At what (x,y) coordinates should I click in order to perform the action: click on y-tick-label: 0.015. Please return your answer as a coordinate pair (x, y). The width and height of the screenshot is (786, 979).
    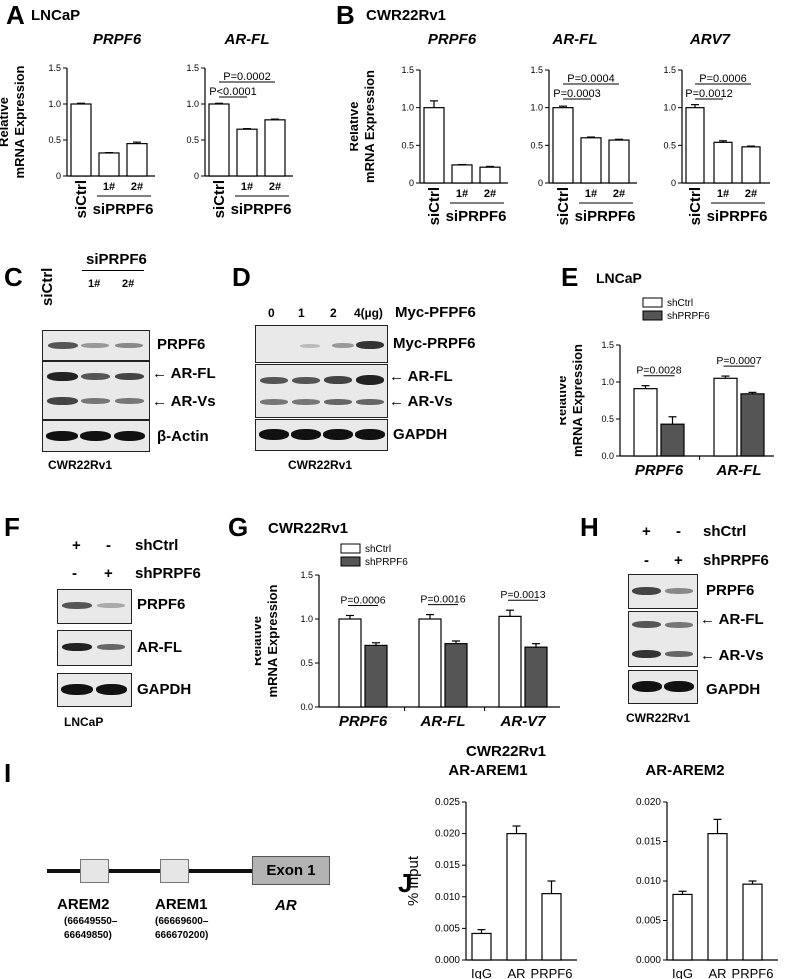
    Looking at the image, I should click on (648, 842).